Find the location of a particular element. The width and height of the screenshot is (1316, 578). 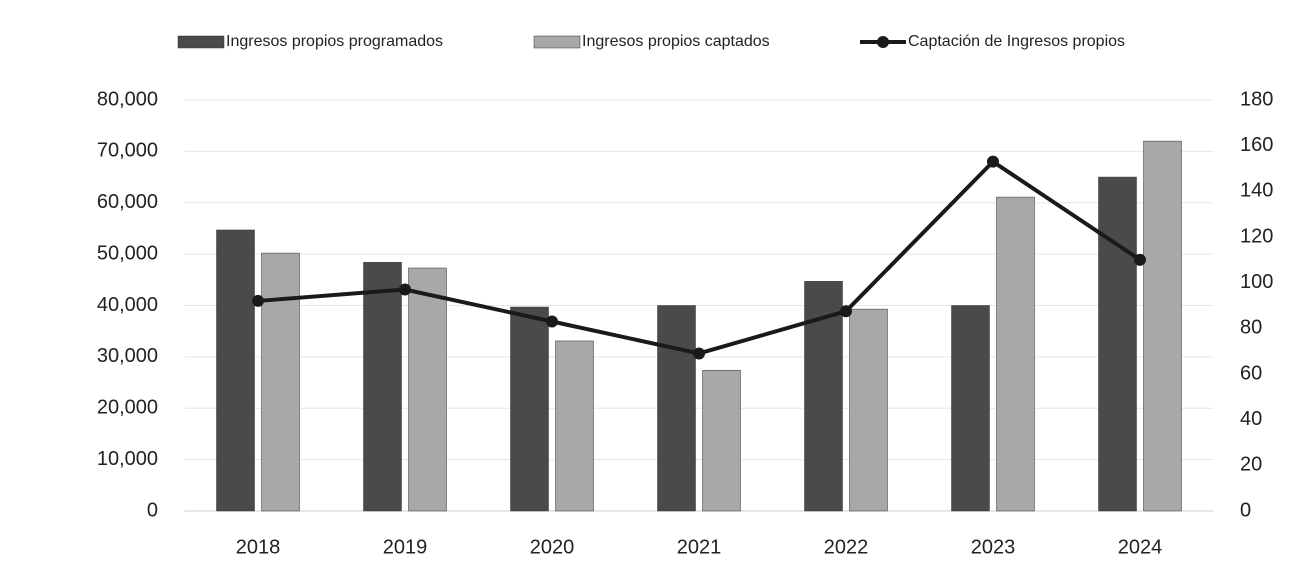

y-tick-label: 20,000 is located at coordinates (127, 408).